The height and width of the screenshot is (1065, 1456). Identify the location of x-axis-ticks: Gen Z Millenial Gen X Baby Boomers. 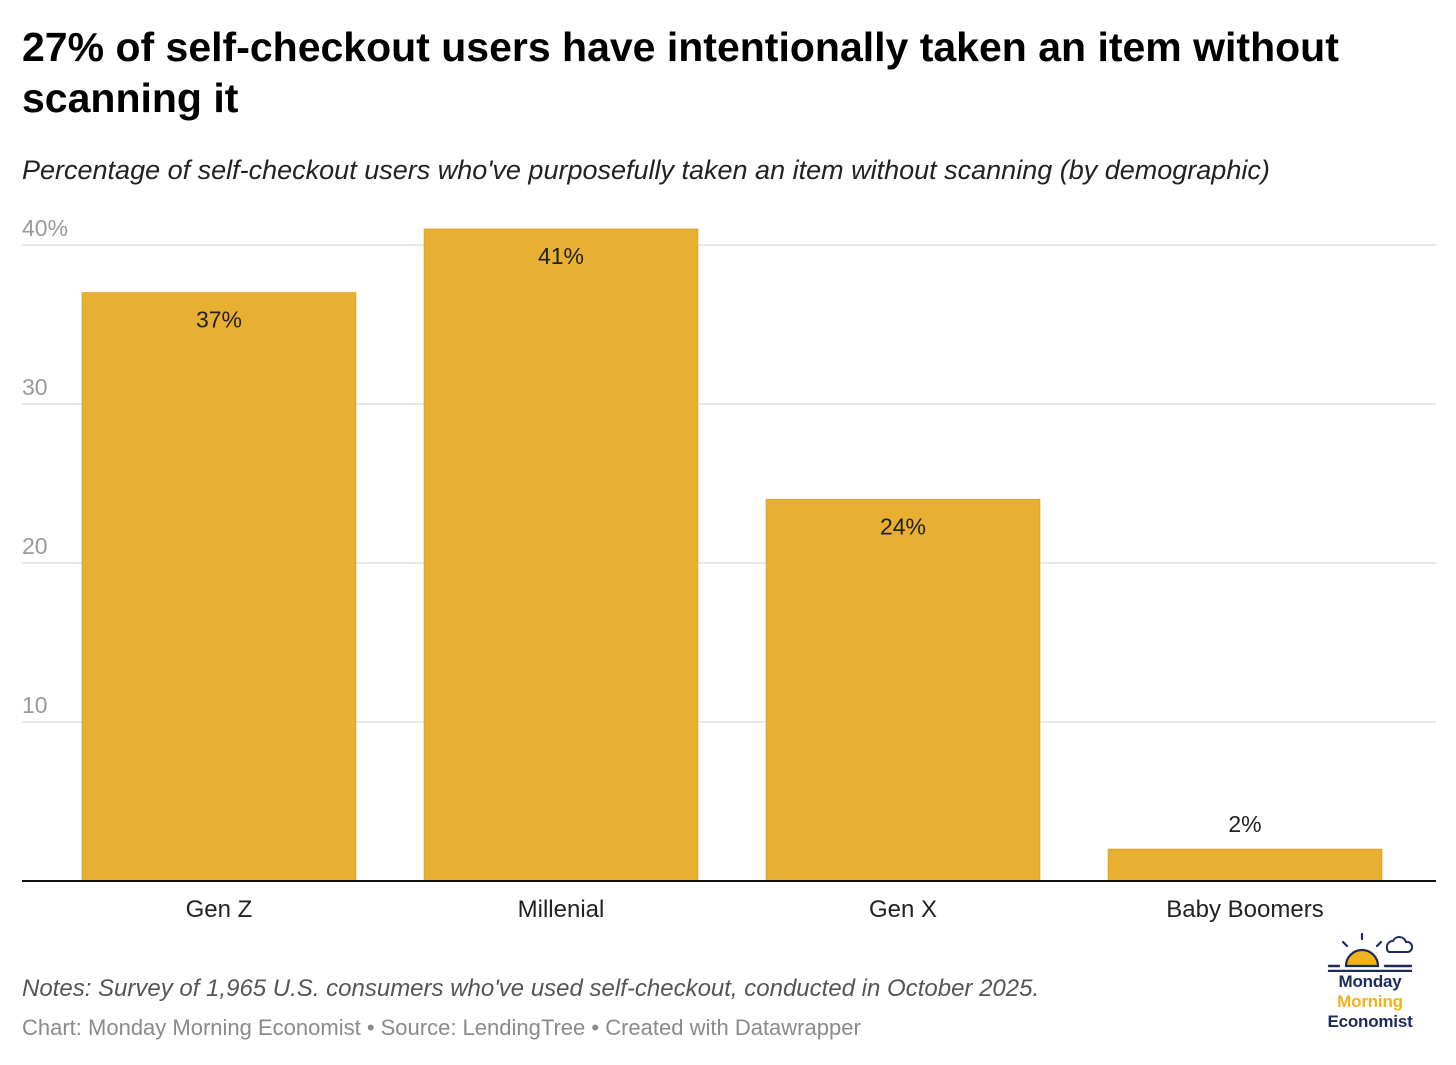
(755, 909).